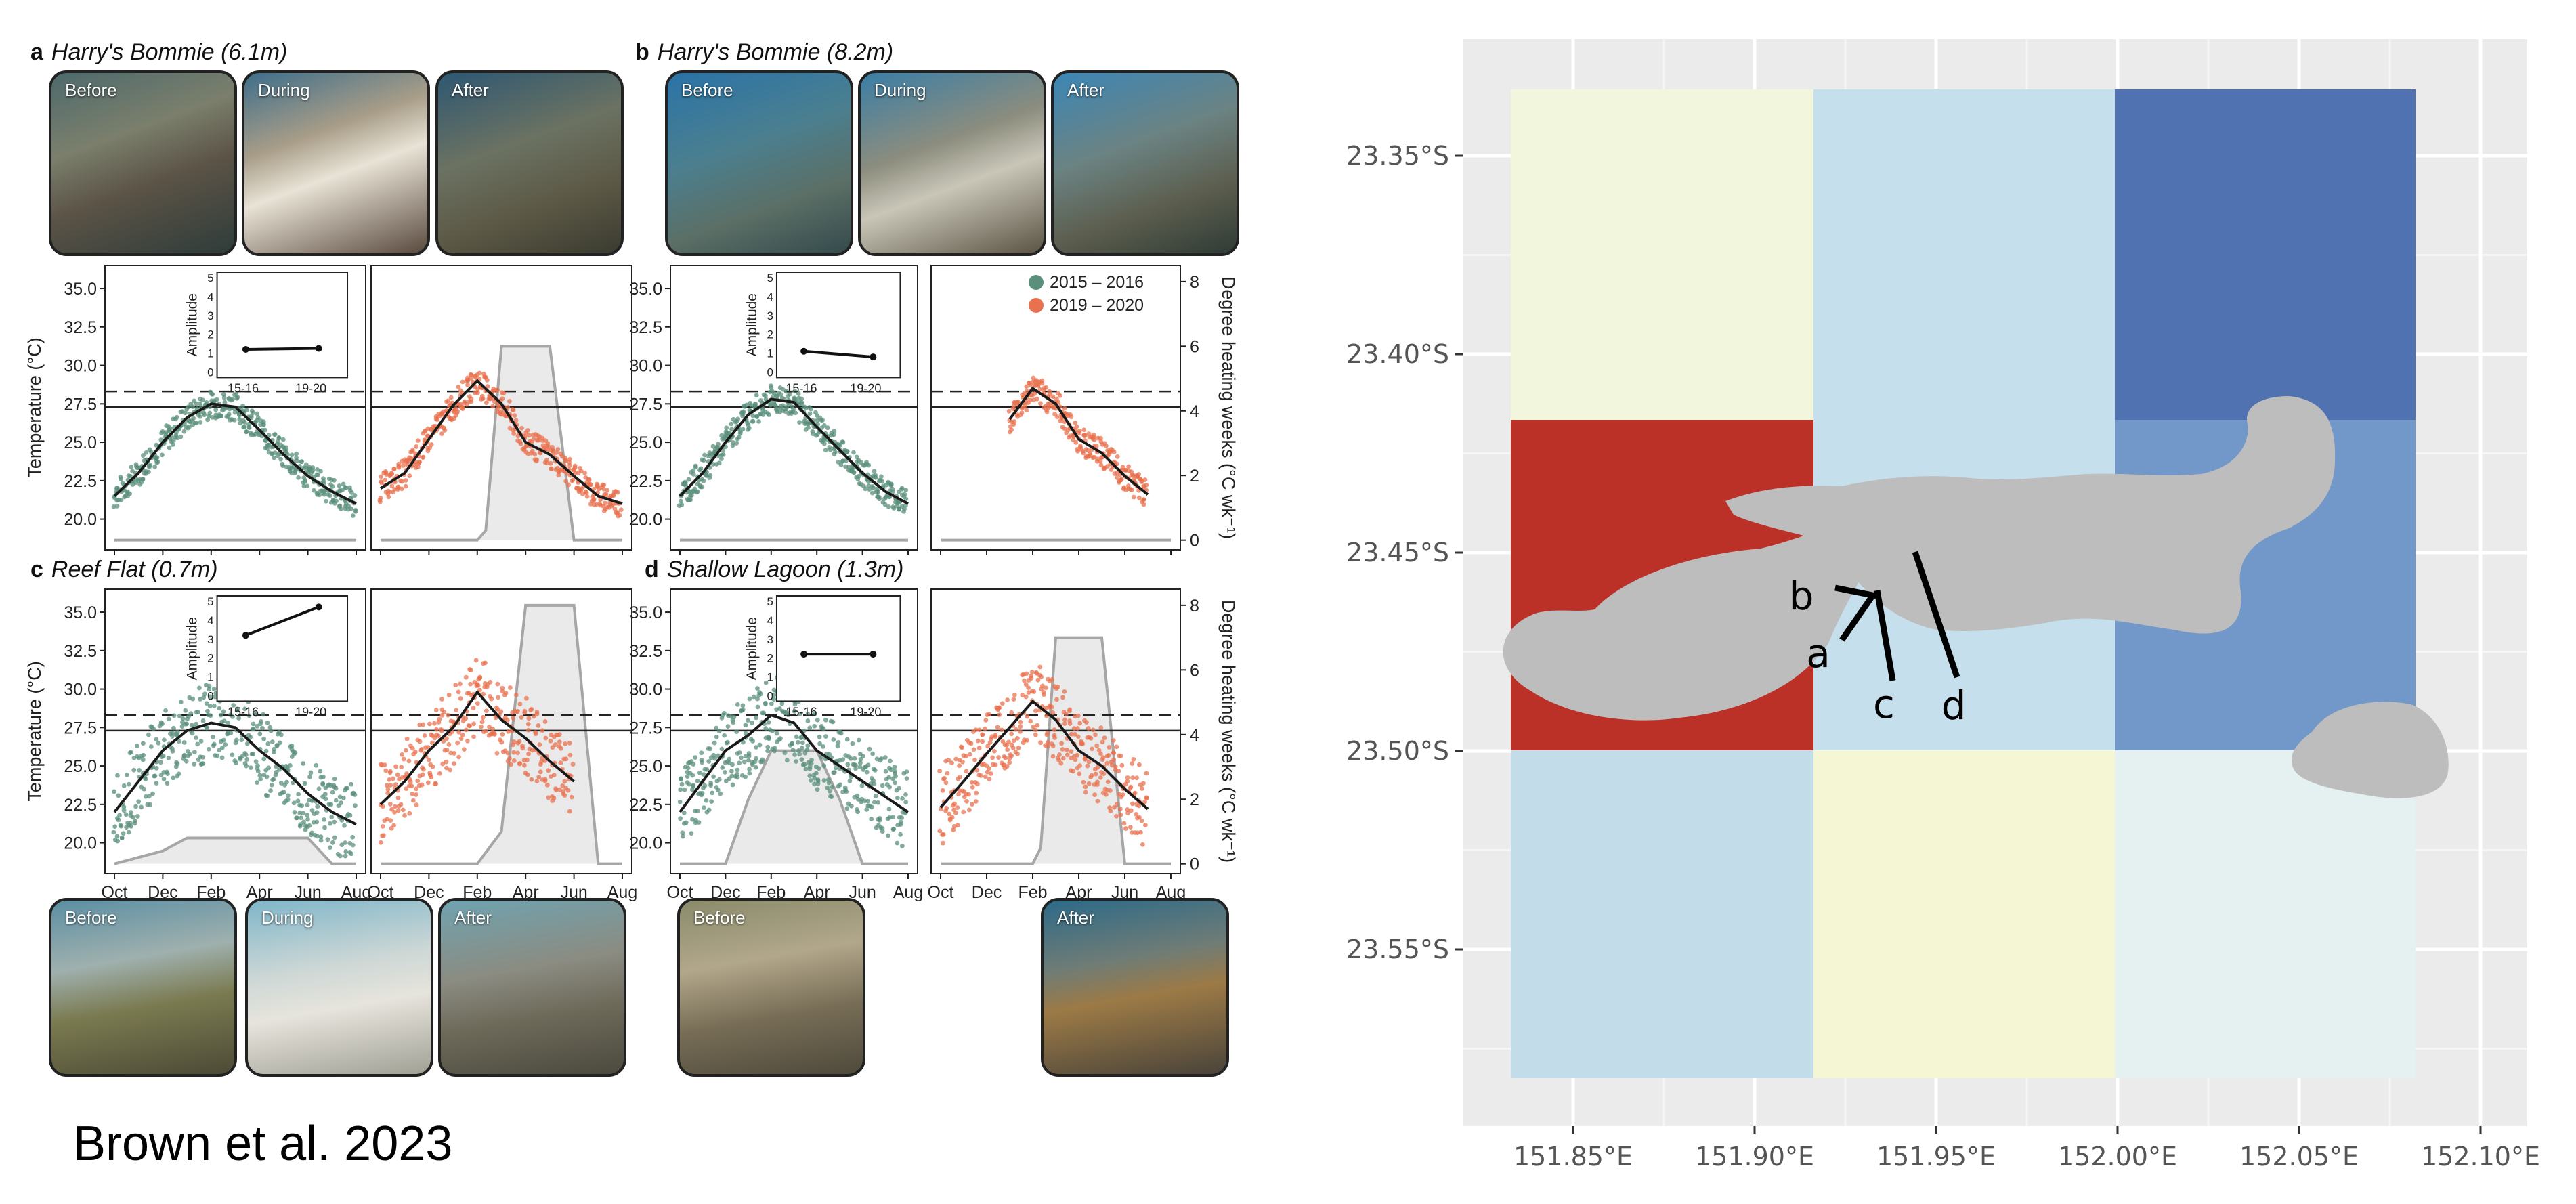 Image resolution: width=2576 pixels, height=1204 pixels. I want to click on panel-label-b: b Harry's Bommie (8.2m), so click(764, 52).